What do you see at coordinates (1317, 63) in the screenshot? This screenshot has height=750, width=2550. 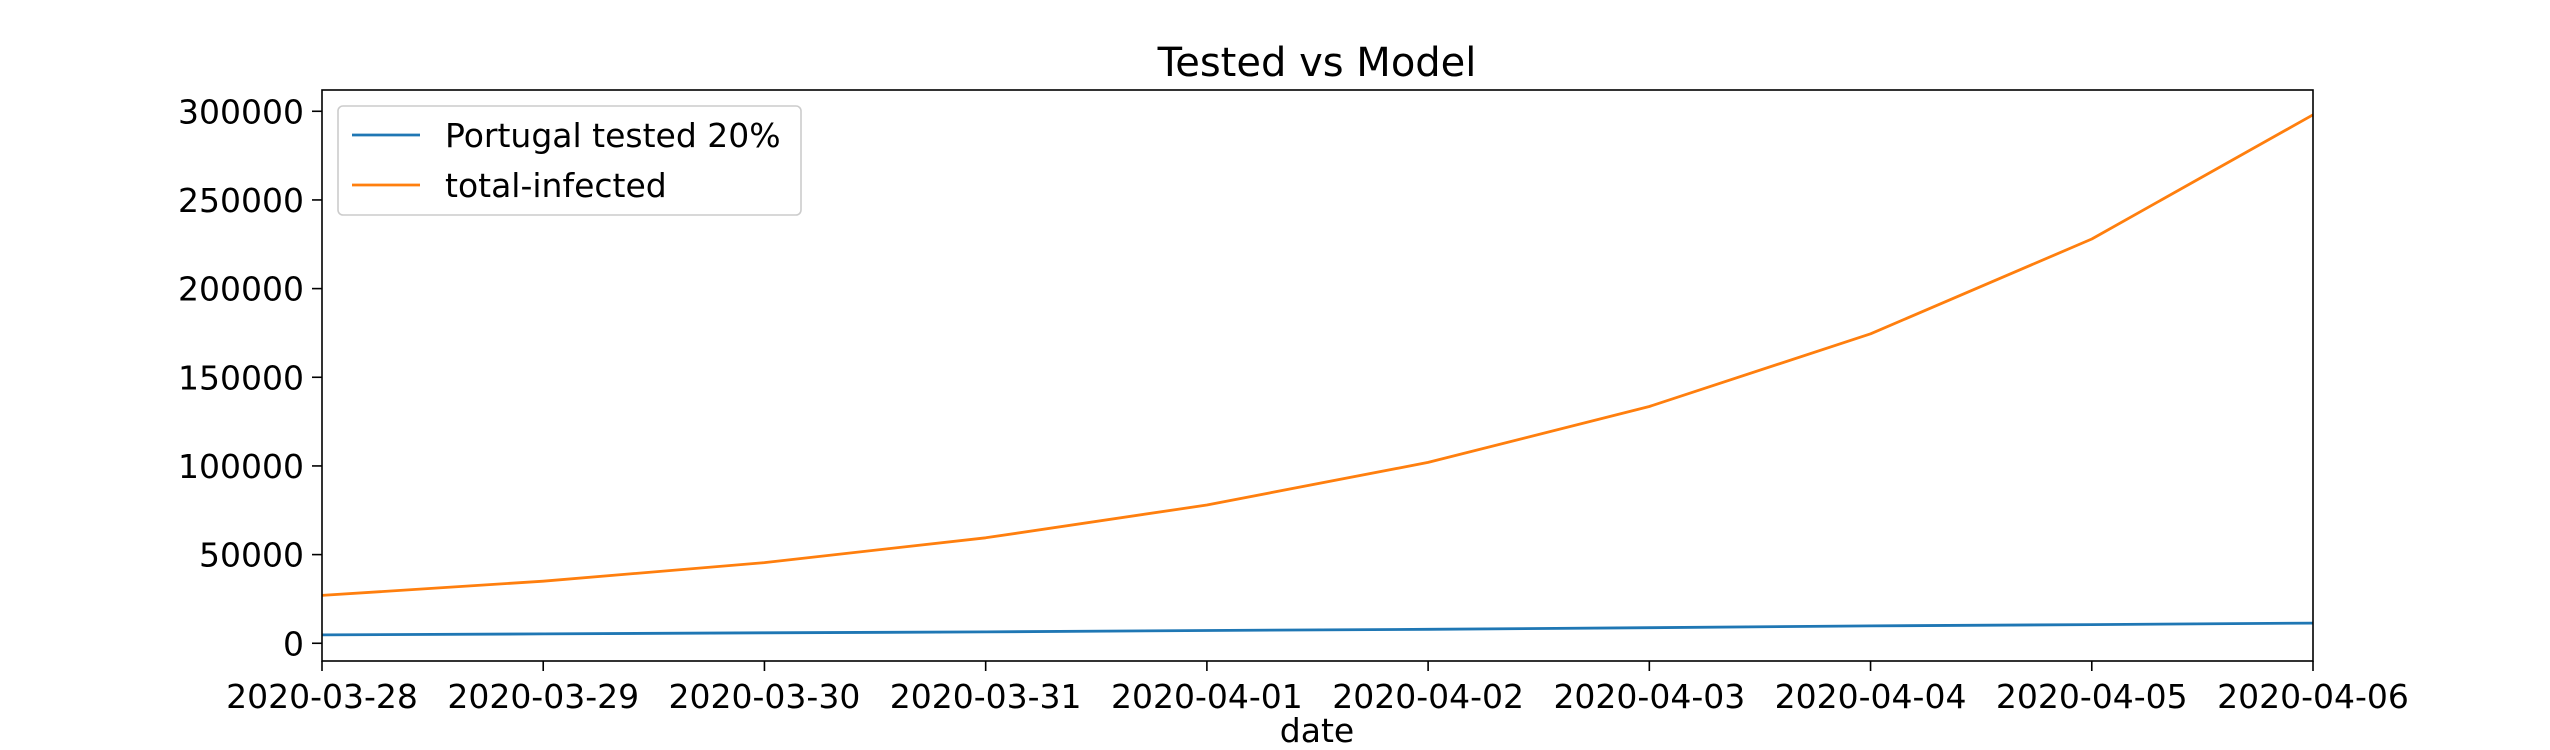 I see `chart-title: Tested vs Model` at bounding box center [1317, 63].